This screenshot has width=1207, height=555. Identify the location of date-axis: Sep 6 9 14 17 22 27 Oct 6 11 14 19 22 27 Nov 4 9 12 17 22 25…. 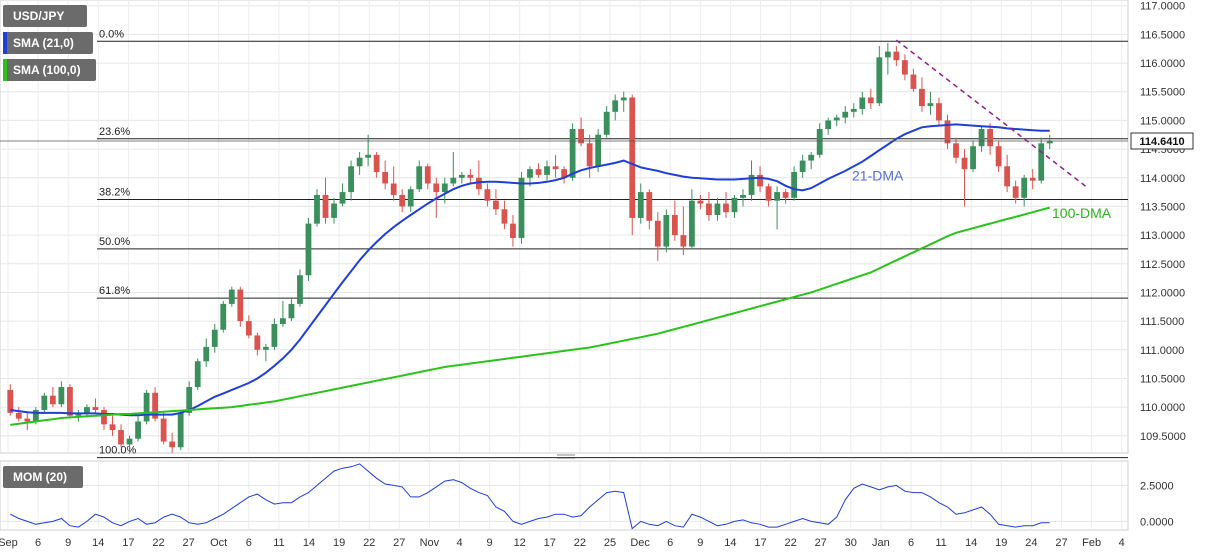
(562, 543).